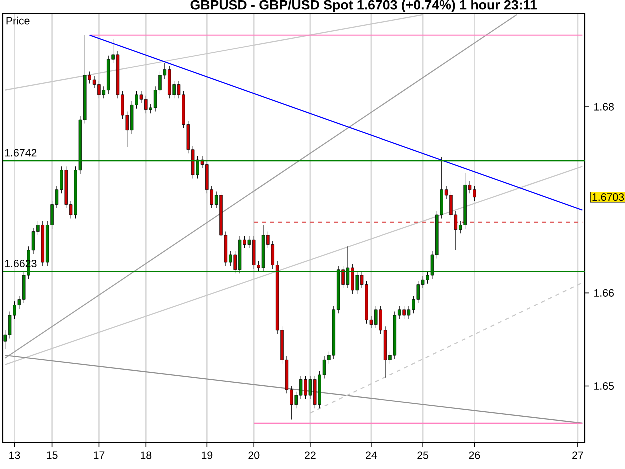 This screenshot has width=625, height=469. Describe the element at coordinates (18, 20) in the screenshot. I see `y-axis-title: Price` at that location.